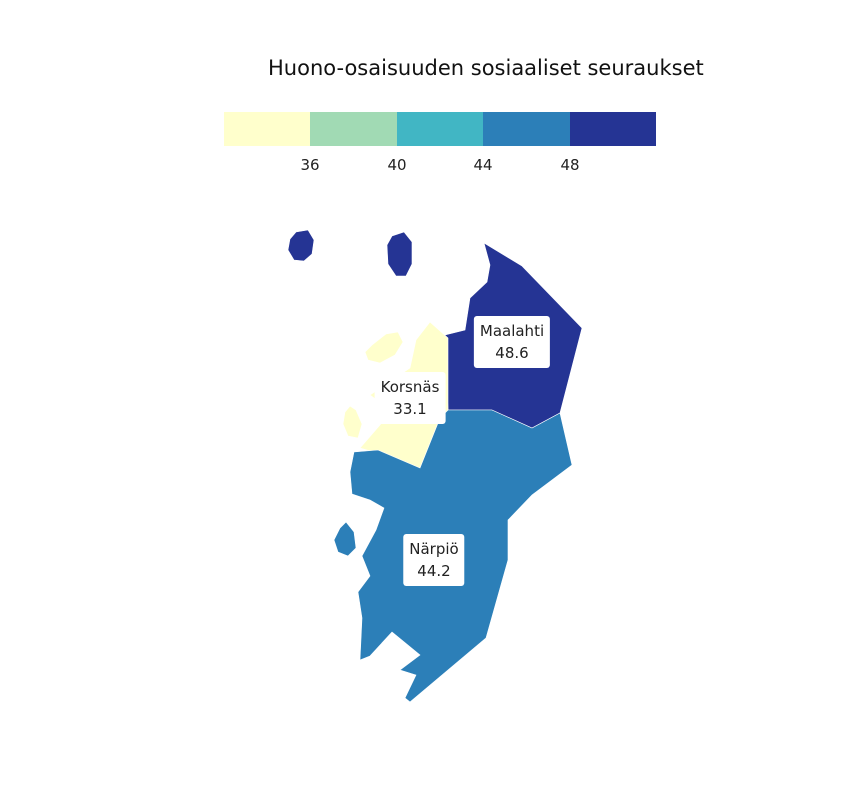 This screenshot has width=864, height=792. Describe the element at coordinates (483, 165) in the screenshot. I see `legend-tick-44: 44` at that location.